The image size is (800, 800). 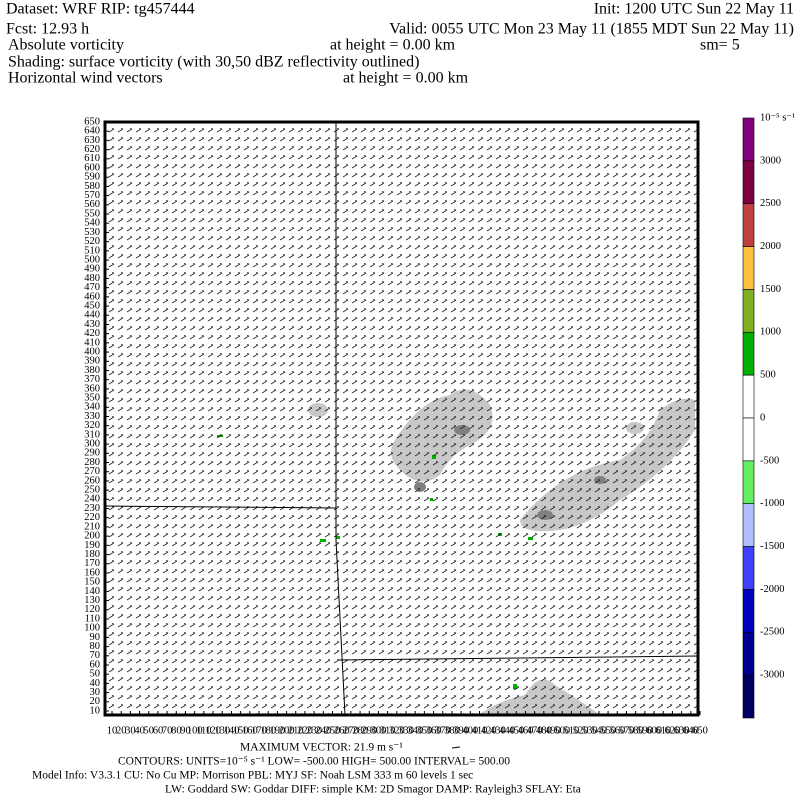 I want to click on x-tick-label: 30, so click(x=130, y=730).